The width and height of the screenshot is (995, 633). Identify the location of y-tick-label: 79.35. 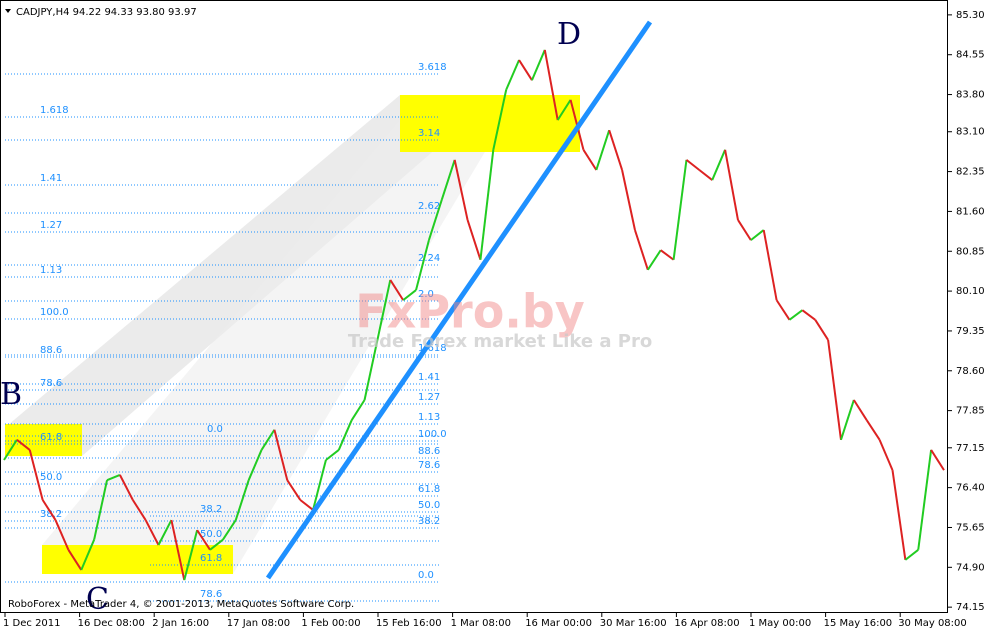
(970, 331).